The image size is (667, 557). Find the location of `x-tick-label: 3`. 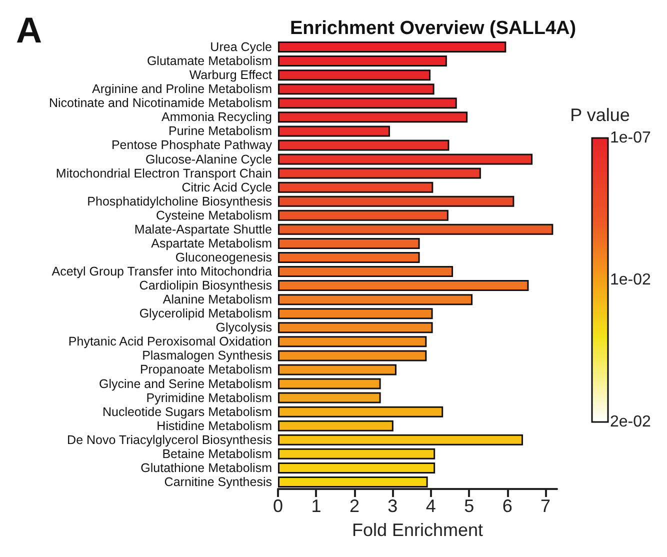

x-tick-label: 3 is located at coordinates (393, 506).